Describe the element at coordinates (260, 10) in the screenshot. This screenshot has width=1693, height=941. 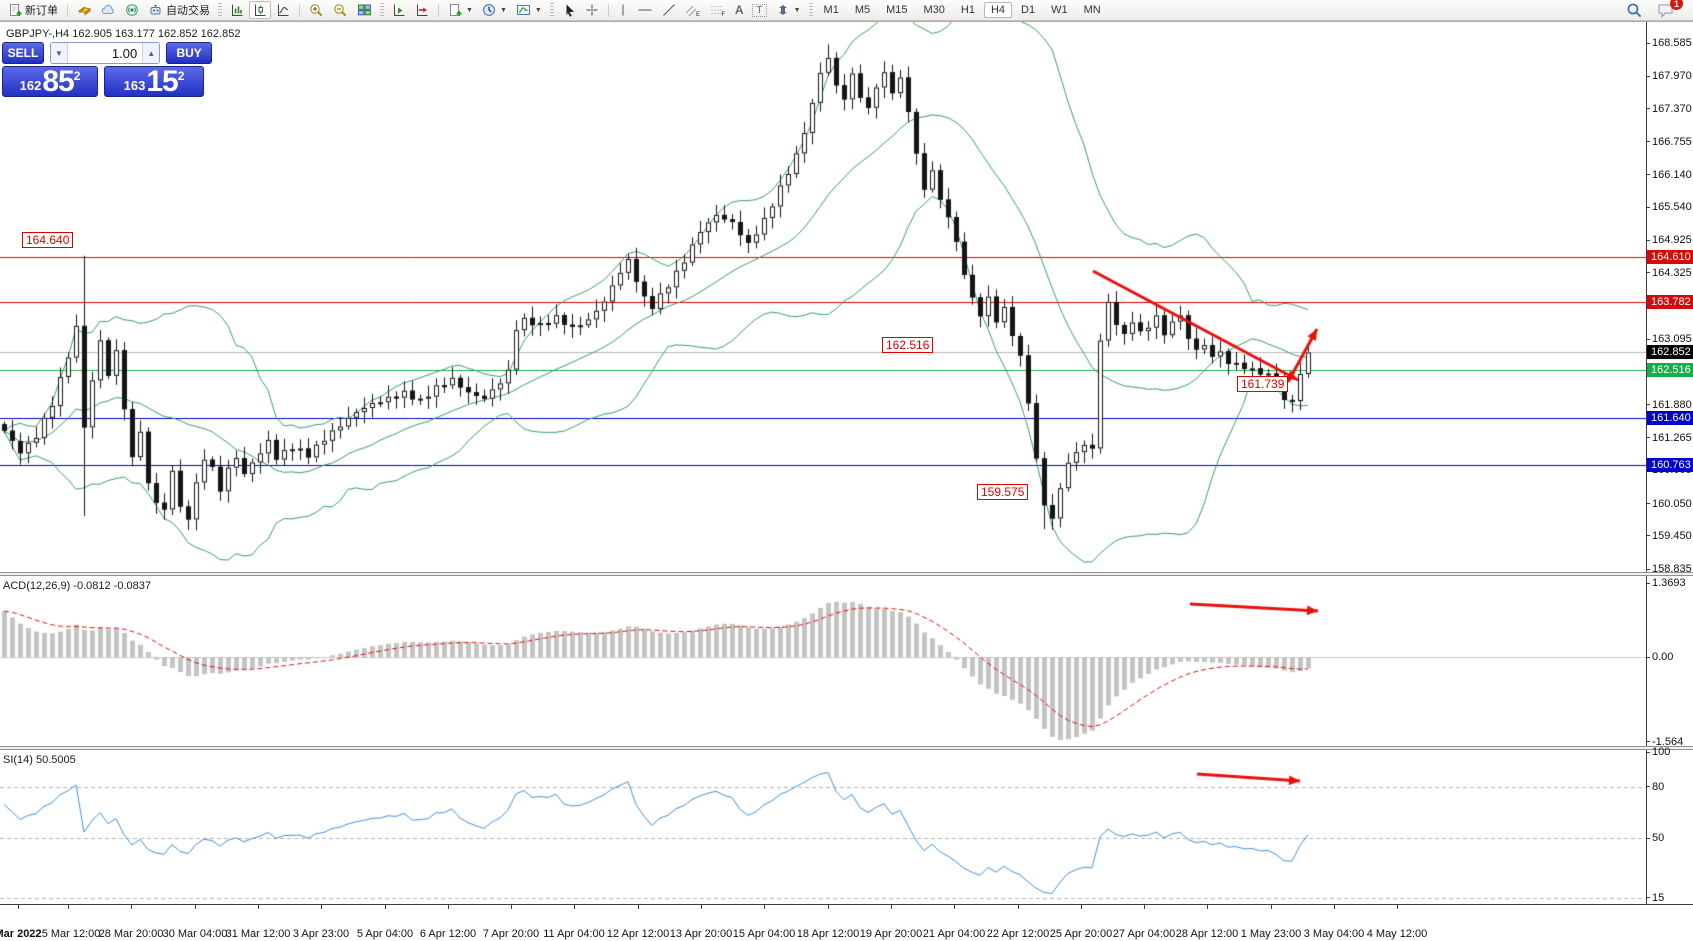
I see `candlestick-chart-button` at that location.